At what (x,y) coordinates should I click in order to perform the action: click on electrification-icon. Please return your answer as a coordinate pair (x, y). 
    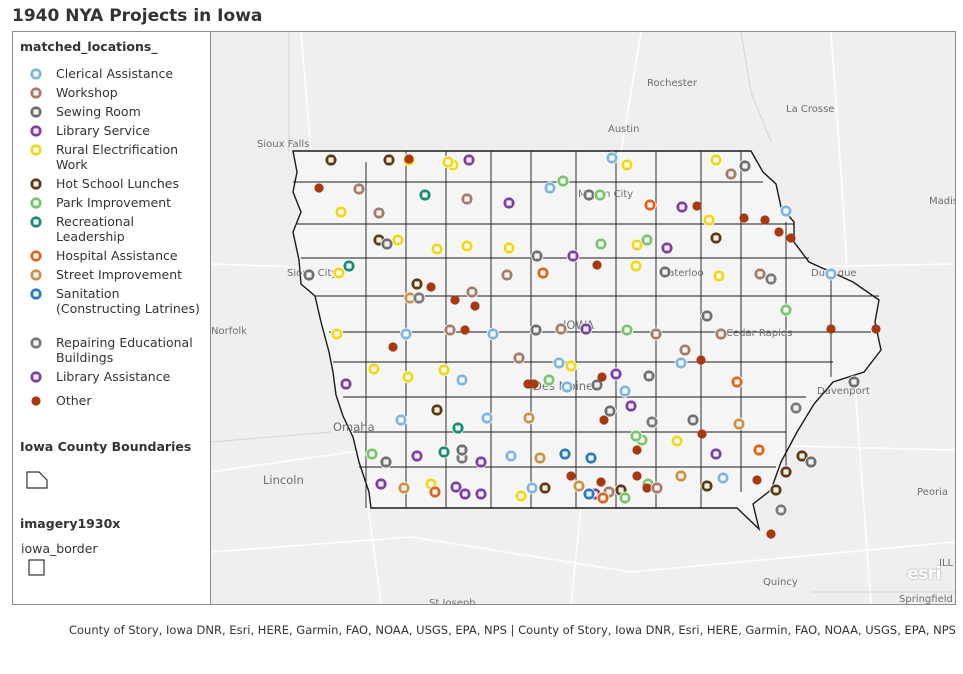
    Looking at the image, I should click on (36, 150).